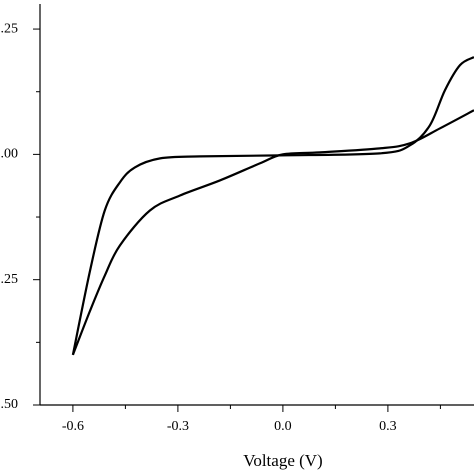  What do you see at coordinates (178, 426) in the screenshot?
I see `x-tick-label: -0.3` at bounding box center [178, 426].